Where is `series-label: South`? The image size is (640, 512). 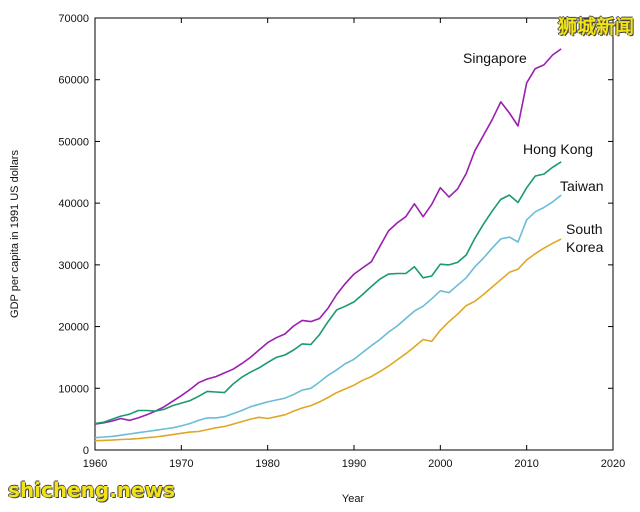 series-label: South is located at coordinates (584, 229).